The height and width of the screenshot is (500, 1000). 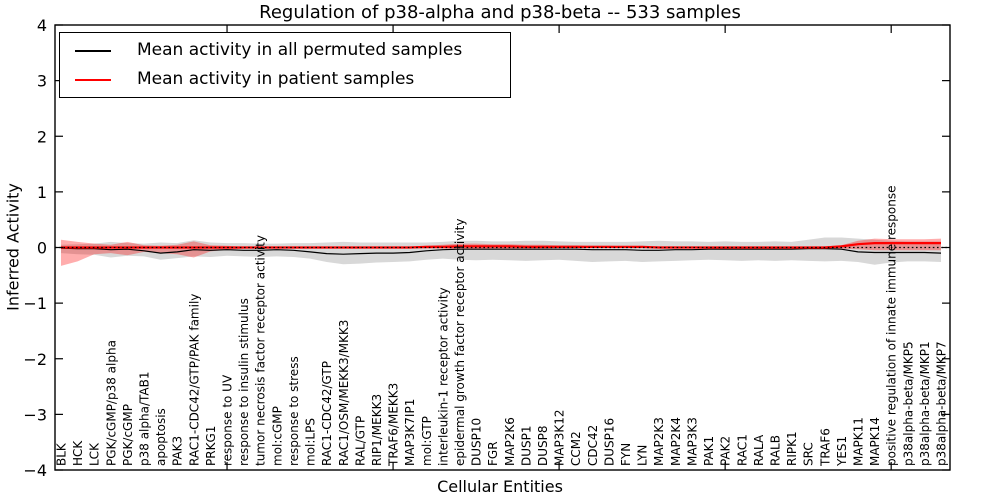 I want to click on x-category-label: RAC1-CDC42/GTP/PAK family, so click(x=194, y=380).